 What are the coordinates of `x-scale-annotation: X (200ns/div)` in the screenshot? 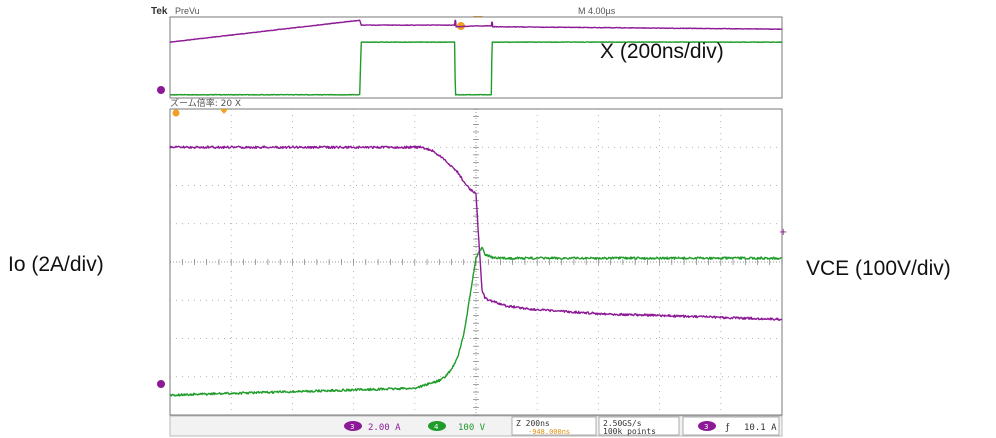 It's located at (662, 51).